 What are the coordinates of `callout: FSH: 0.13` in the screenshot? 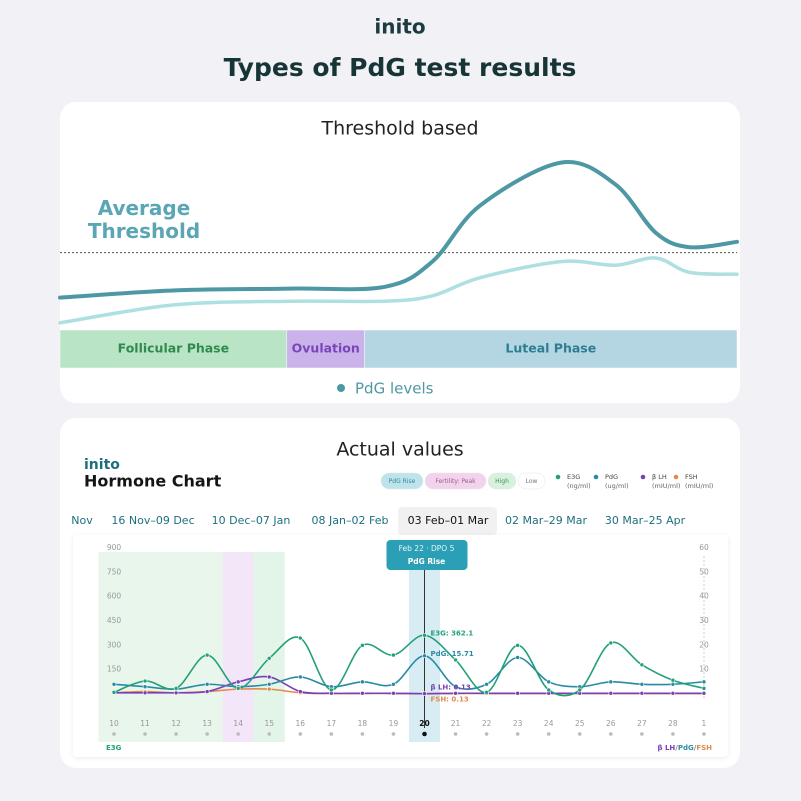 It's located at (450, 700).